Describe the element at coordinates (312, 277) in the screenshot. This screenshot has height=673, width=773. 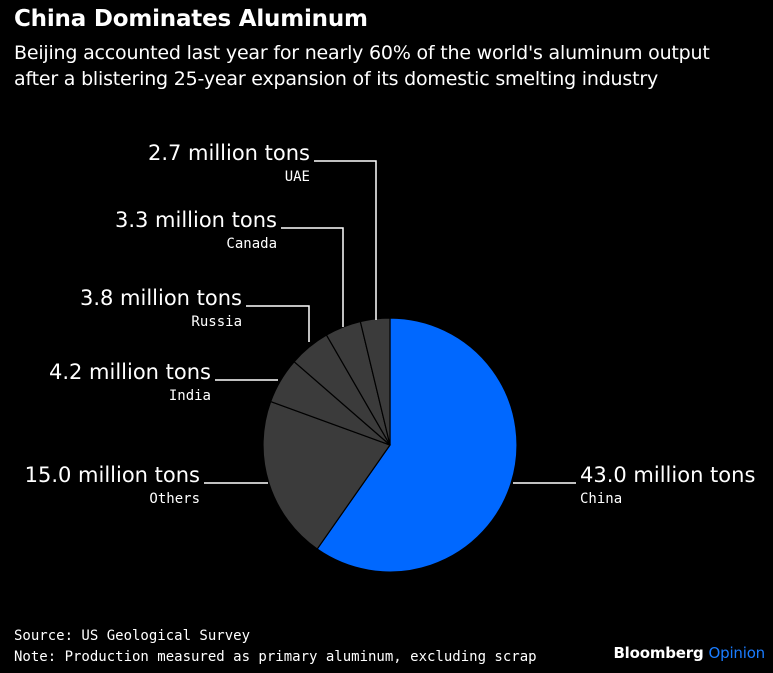
I see `leader-line-canada` at that location.